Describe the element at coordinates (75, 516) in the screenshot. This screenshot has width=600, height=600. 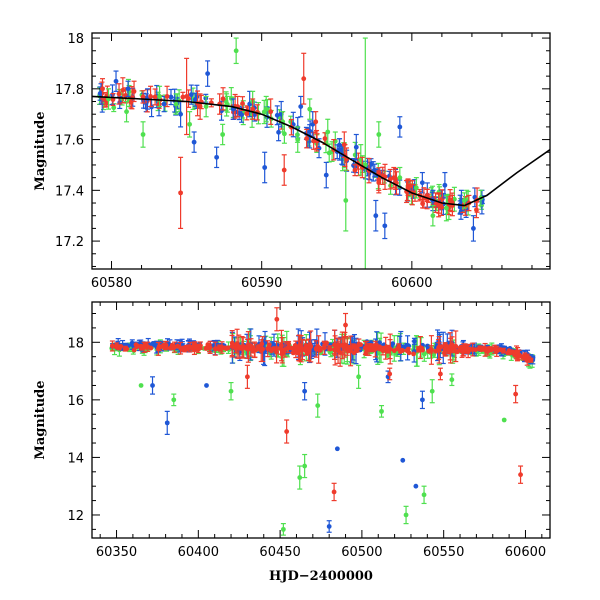
I see `y-tick-label: 12` at that location.